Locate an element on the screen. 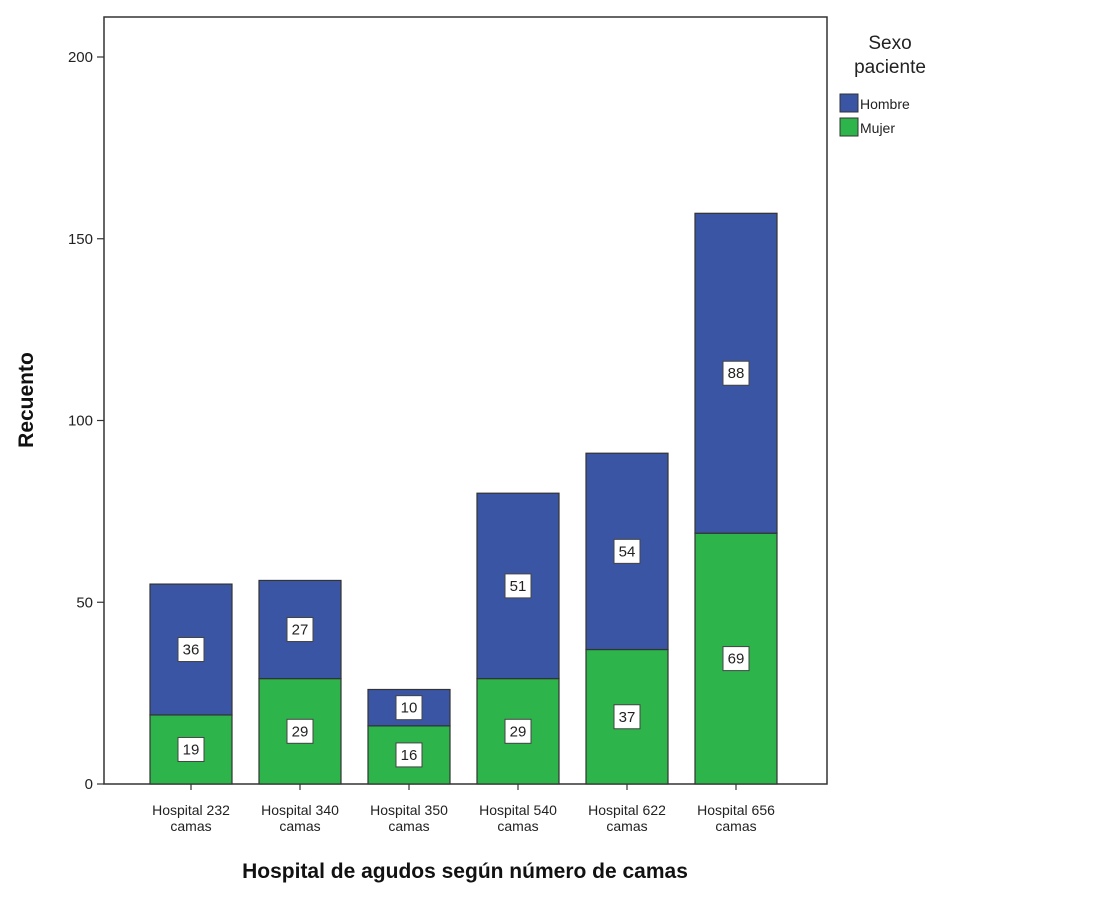 The height and width of the screenshot is (900, 1094). legend-label-hombre: Hombre is located at coordinates (885, 104).